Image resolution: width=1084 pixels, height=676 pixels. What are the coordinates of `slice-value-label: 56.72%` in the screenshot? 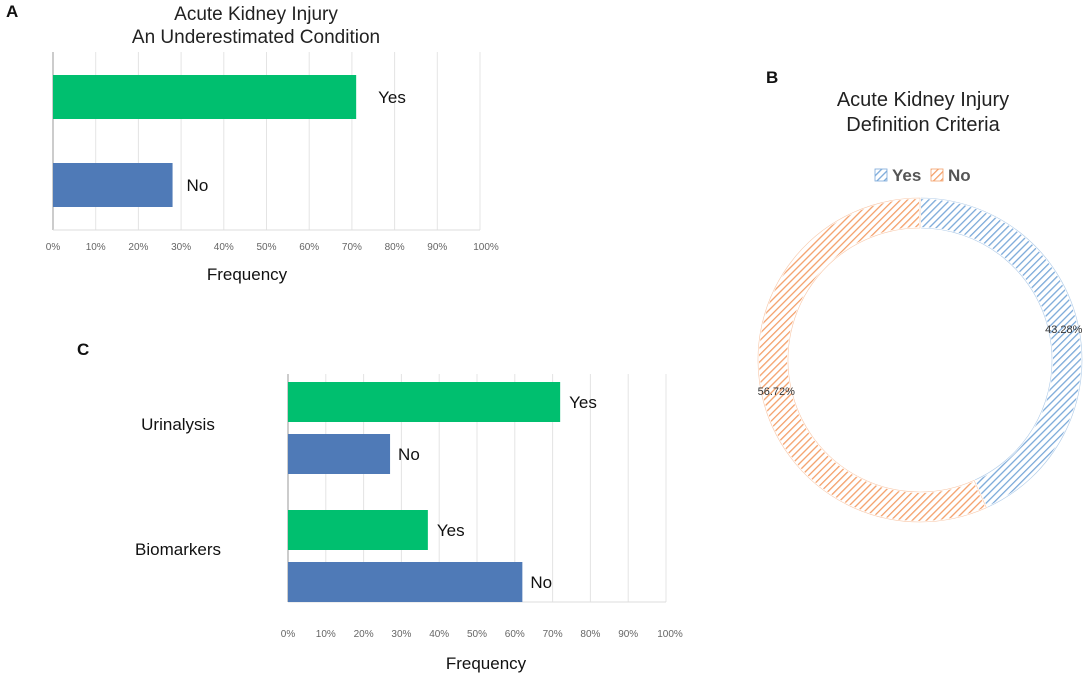 It's located at (777, 392).